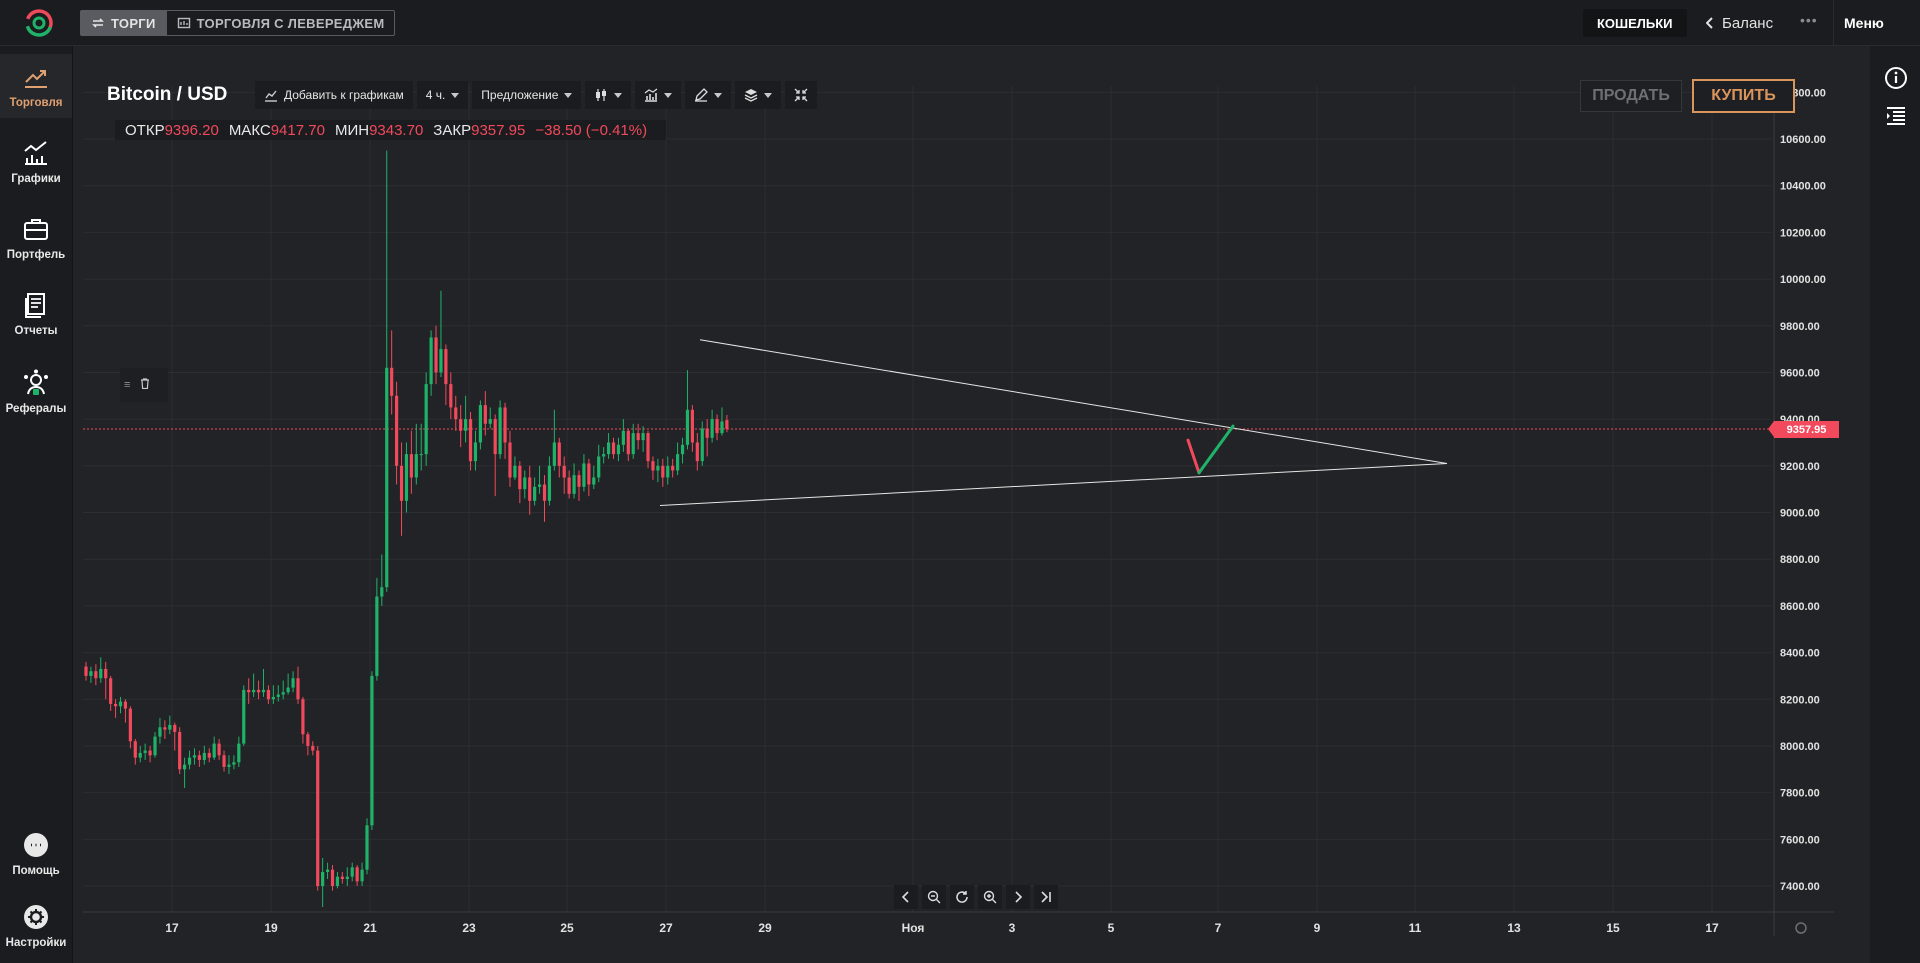 The image size is (1920, 963). Describe the element at coordinates (1806, 429) in the screenshot. I see `last-price-badge: 9357.95` at that location.